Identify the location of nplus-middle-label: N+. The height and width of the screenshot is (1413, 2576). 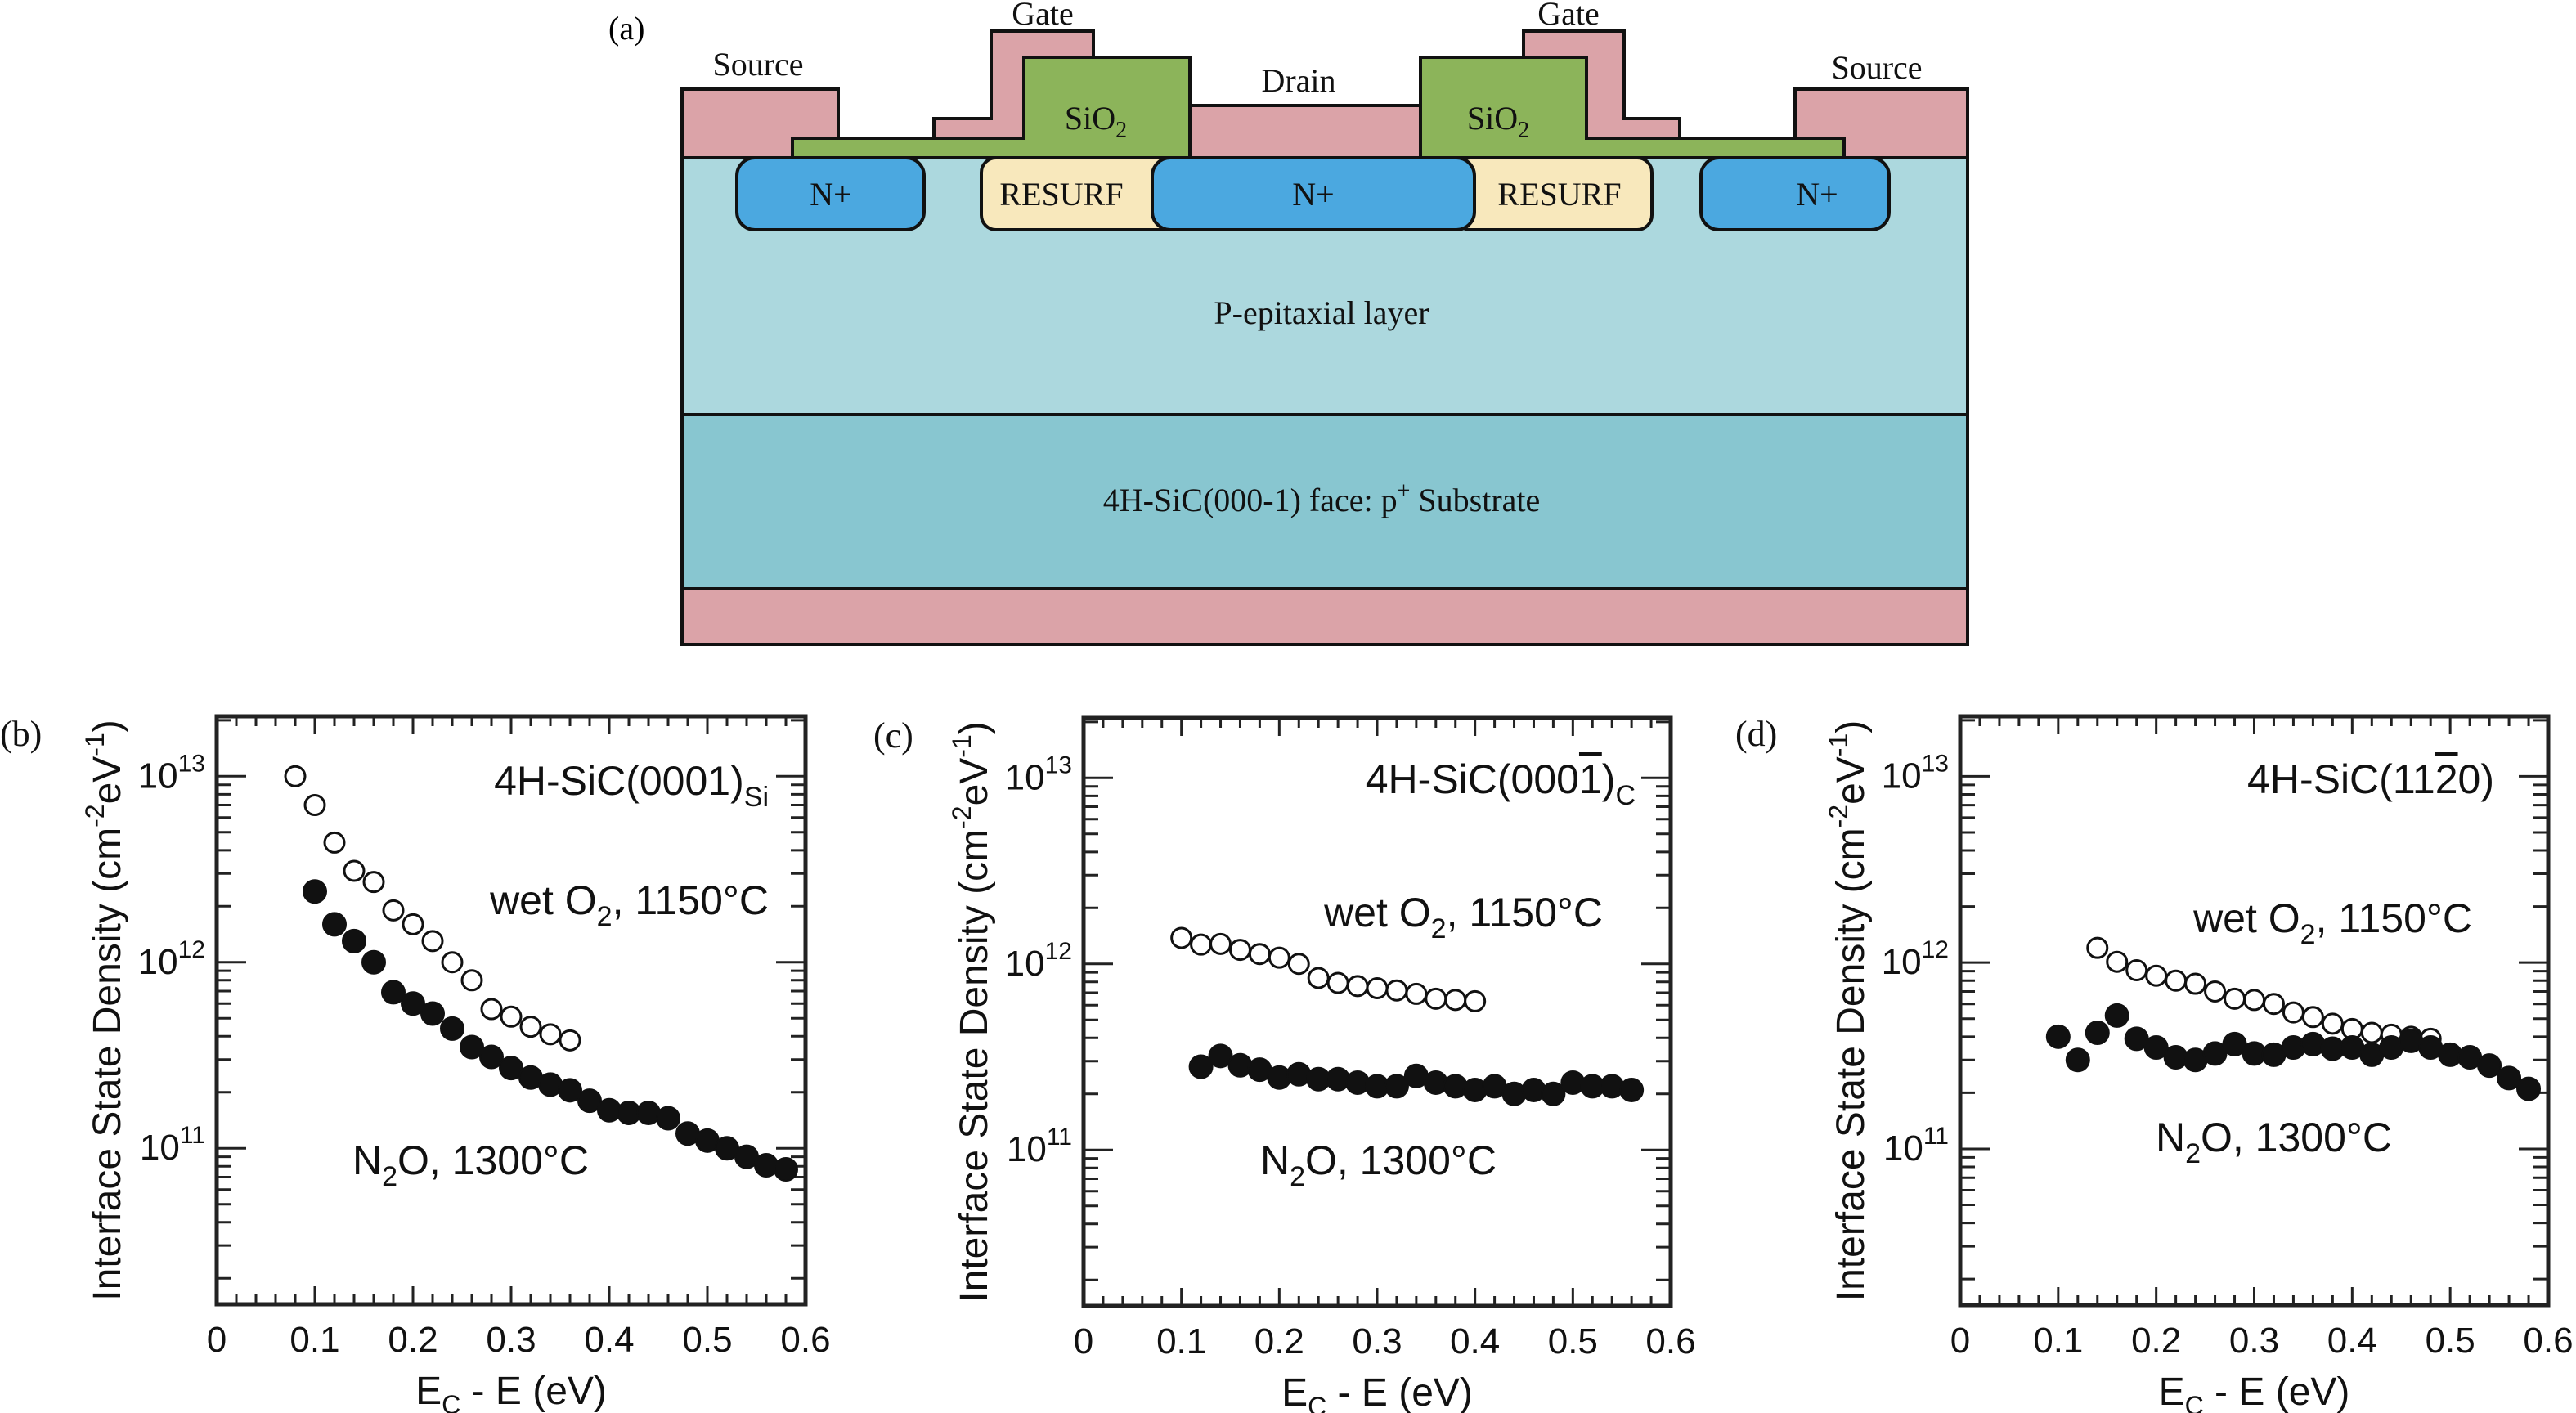
(1313, 194).